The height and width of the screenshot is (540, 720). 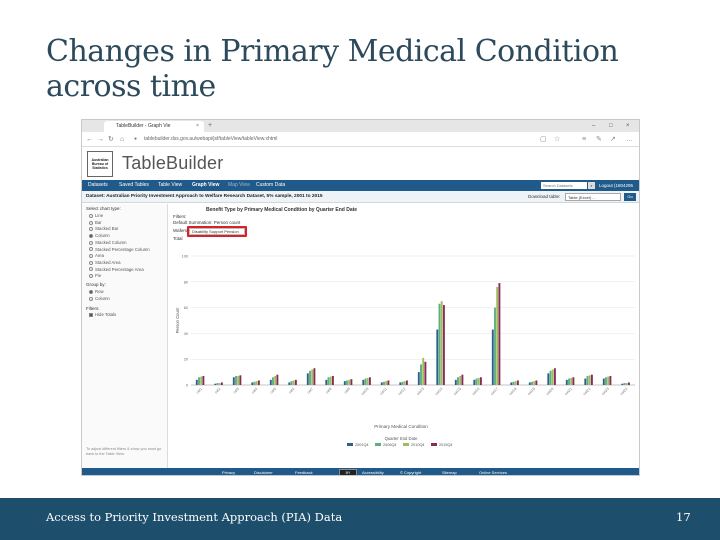 What do you see at coordinates (594, 126) in the screenshot?
I see `minimize-icon: –` at bounding box center [594, 126].